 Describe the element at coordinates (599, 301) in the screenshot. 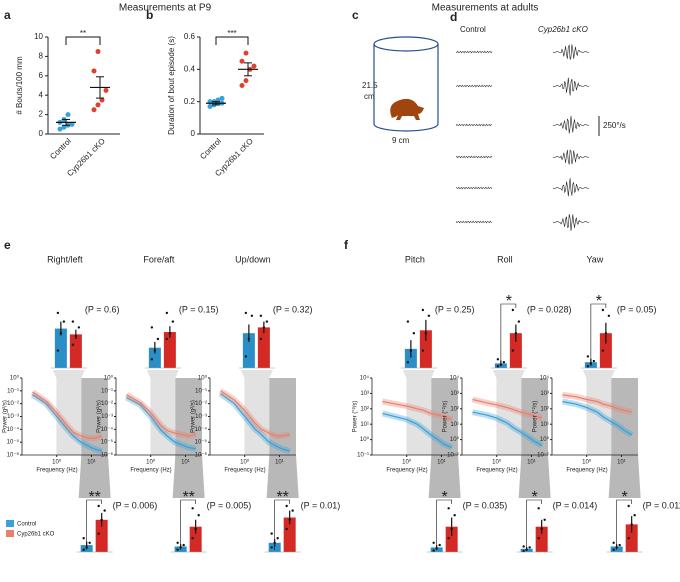

I see `significance: *` at that location.